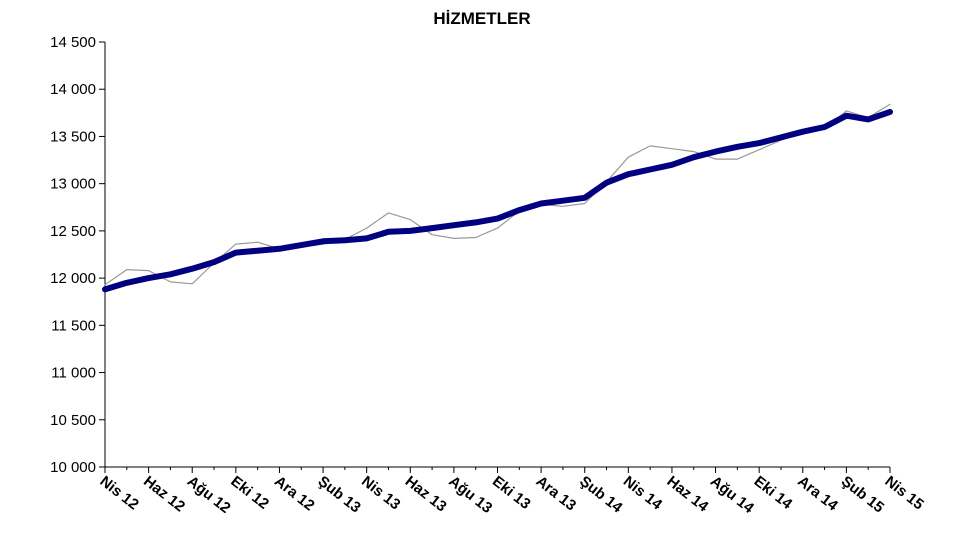  Describe the element at coordinates (73, 420) in the screenshot. I see `y-tick-label: 10 500` at that location.